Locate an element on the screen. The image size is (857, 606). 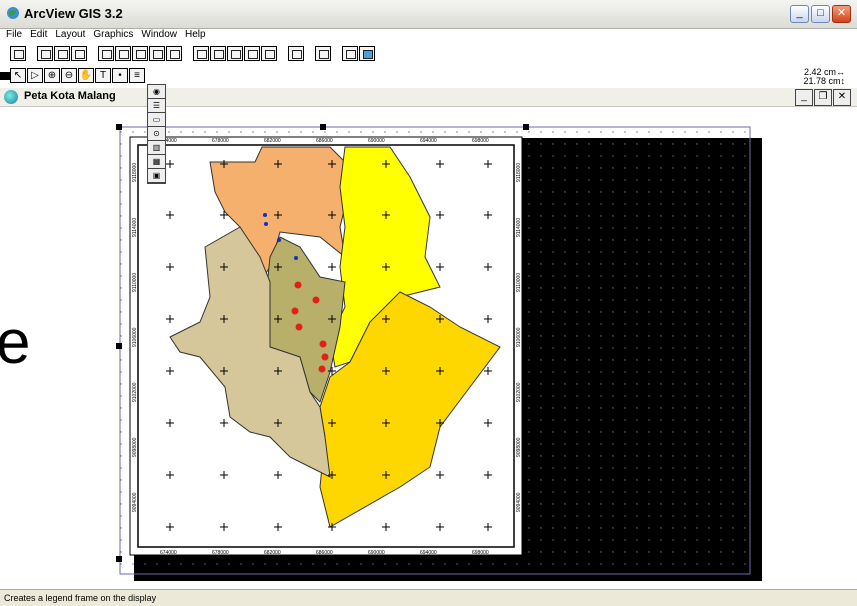
y-tick-right-6: 9098000 is located at coordinates (519, 447).